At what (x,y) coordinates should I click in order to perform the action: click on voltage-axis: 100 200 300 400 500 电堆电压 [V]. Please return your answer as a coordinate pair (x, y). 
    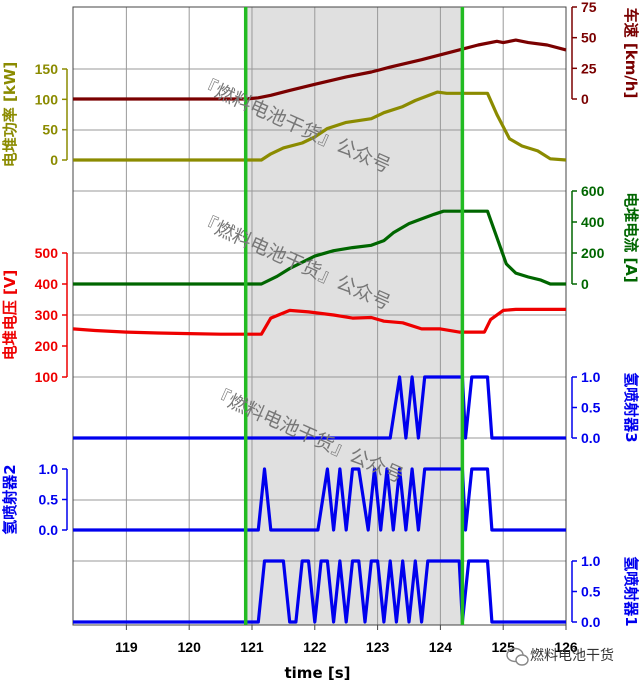
    Looking at the image, I should click on (34, 315).